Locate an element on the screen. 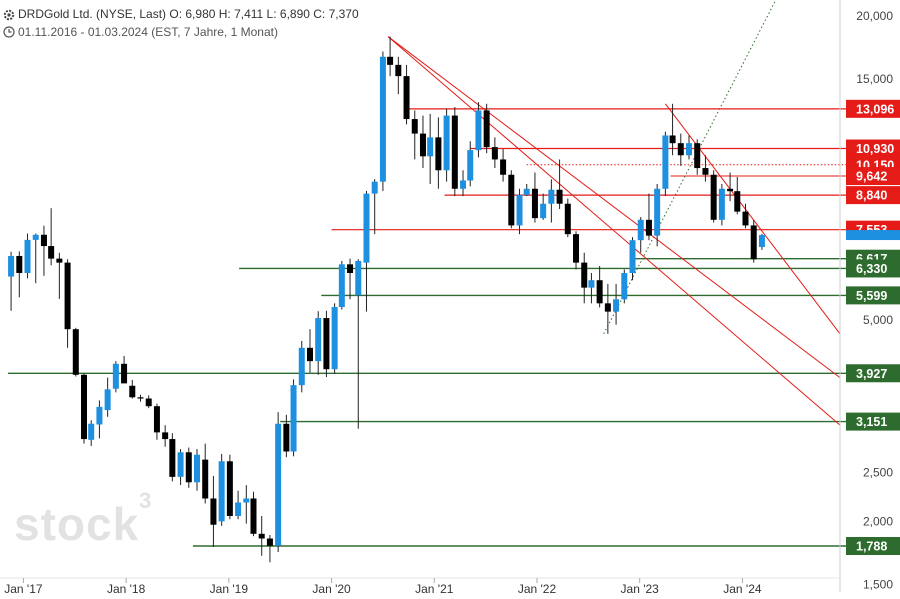  x-tick-label-0: Jan '17 is located at coordinates (23, 589).